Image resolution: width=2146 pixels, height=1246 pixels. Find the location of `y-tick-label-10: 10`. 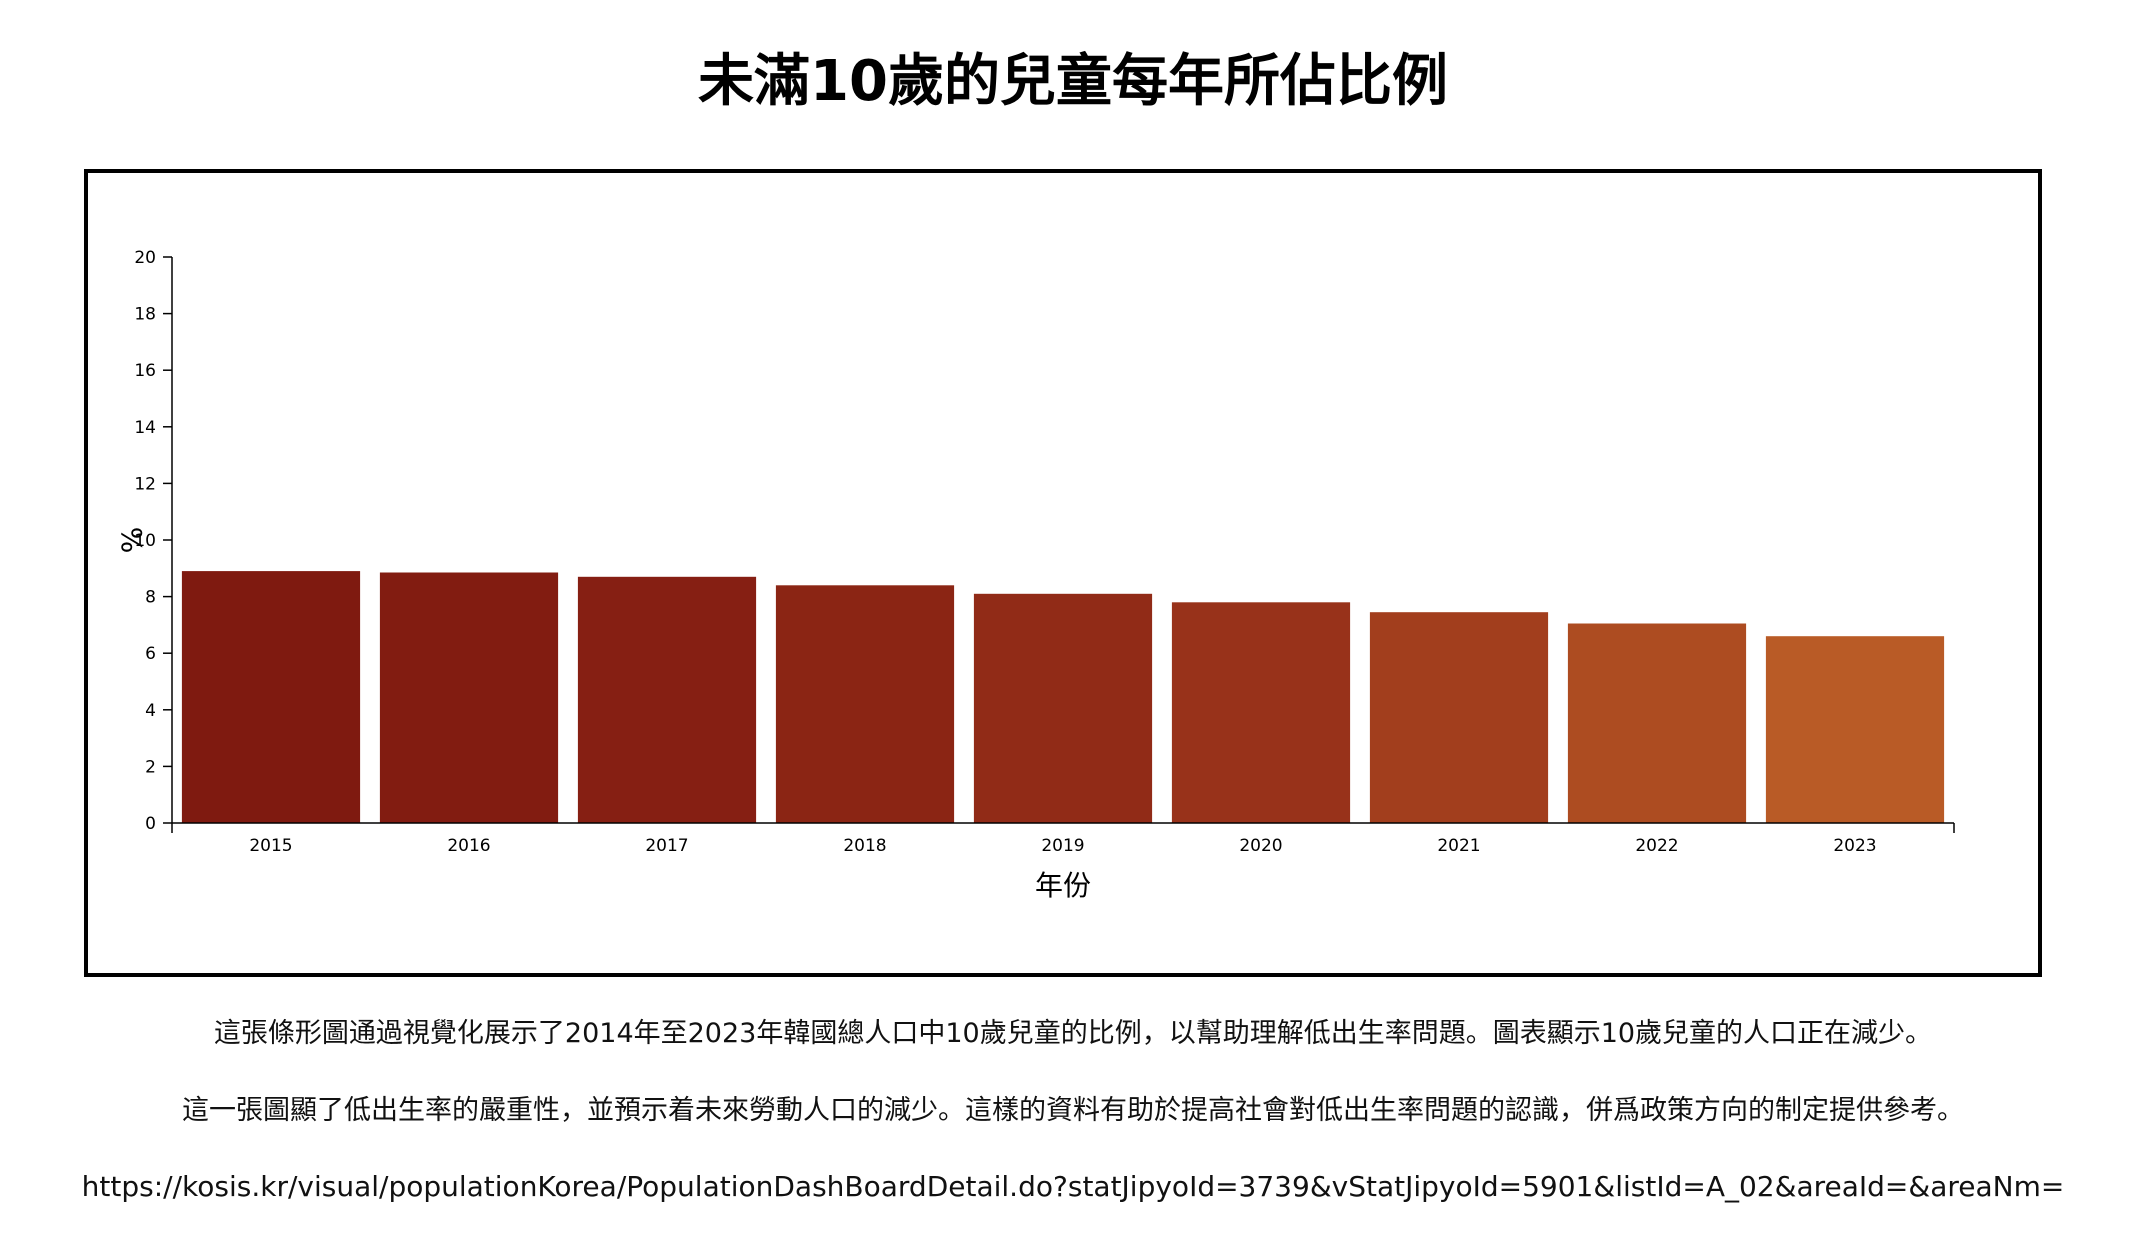

y-tick-label-10: 10 is located at coordinates (145, 541).